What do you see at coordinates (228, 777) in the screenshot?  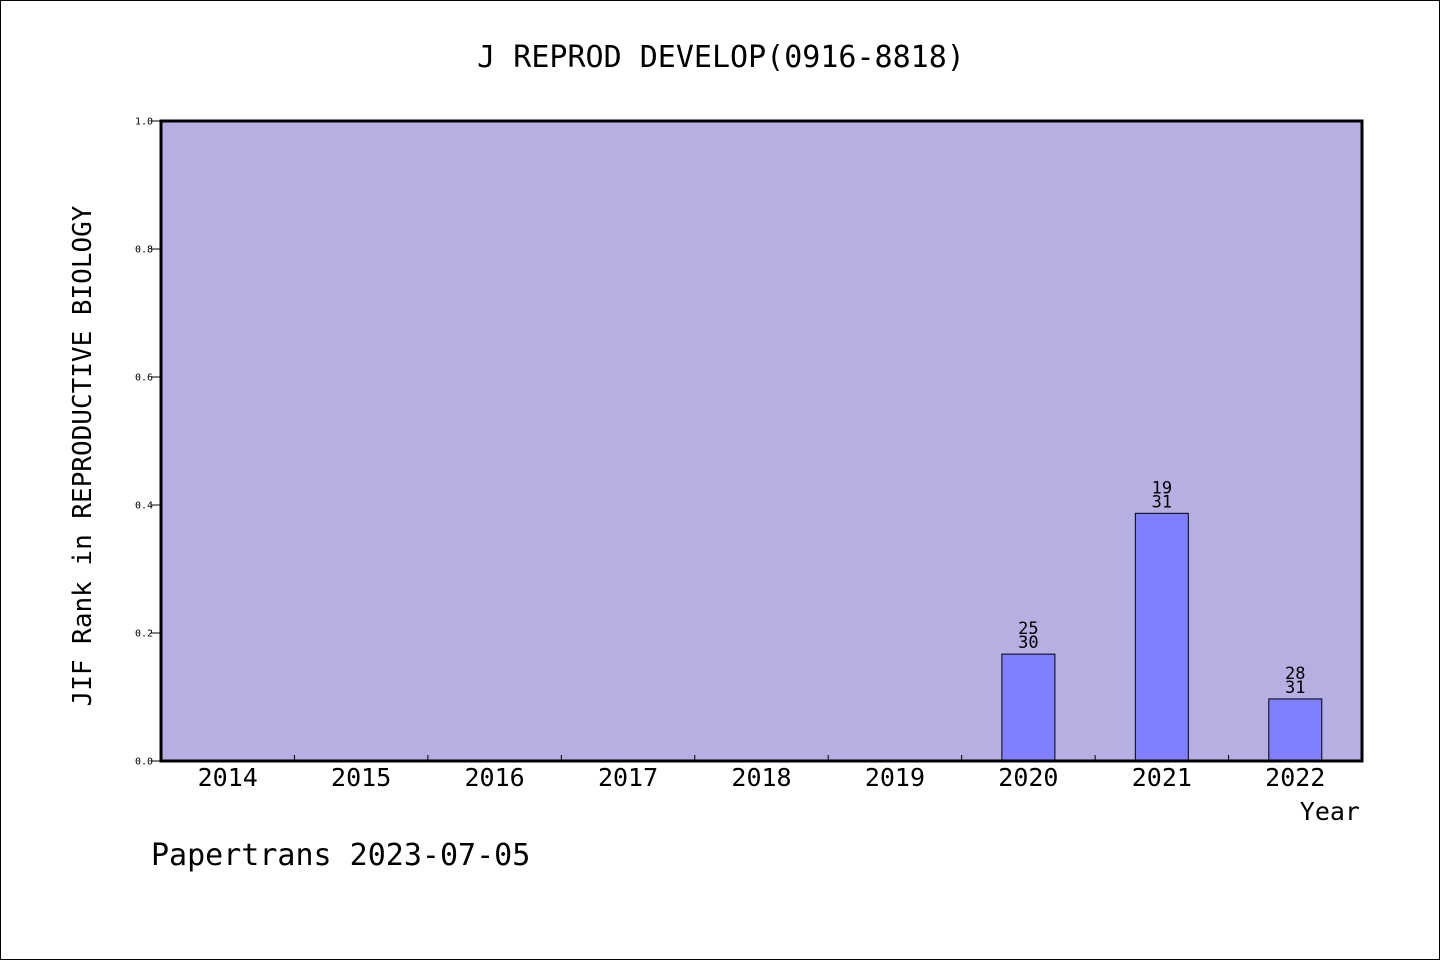 I see `x-tick-label: 2014` at bounding box center [228, 777].